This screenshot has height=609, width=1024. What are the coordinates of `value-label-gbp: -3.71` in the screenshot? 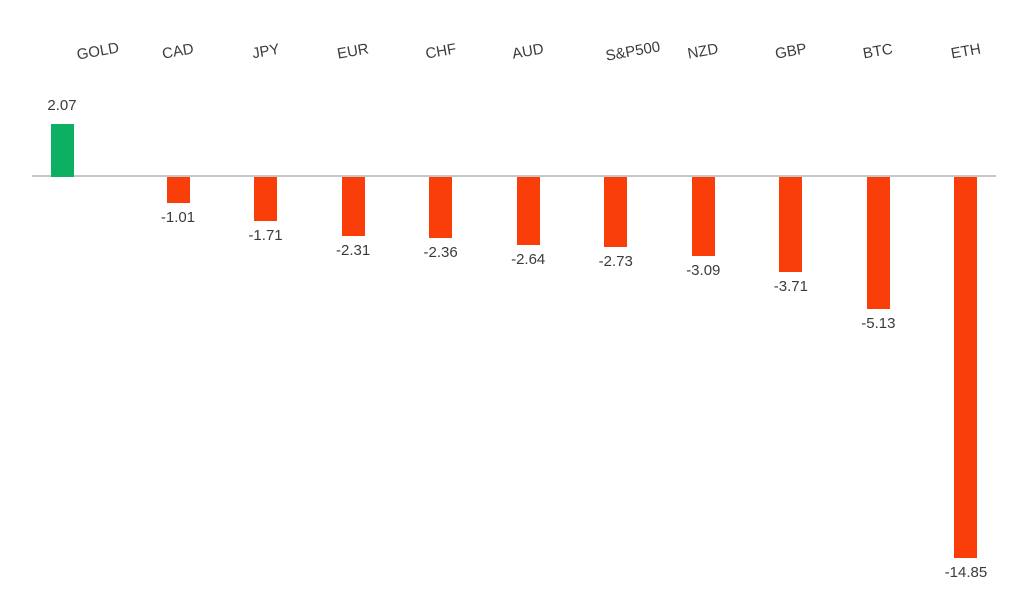 It's located at (790, 286).